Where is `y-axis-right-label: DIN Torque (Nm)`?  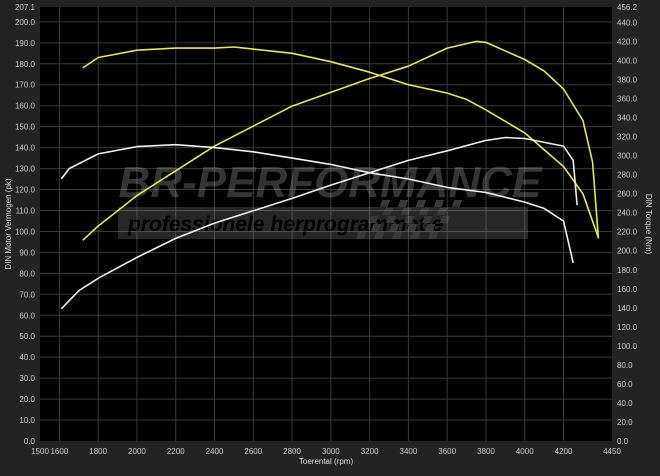
y-axis-right-label: DIN Torque (Nm) is located at coordinates (648, 224).